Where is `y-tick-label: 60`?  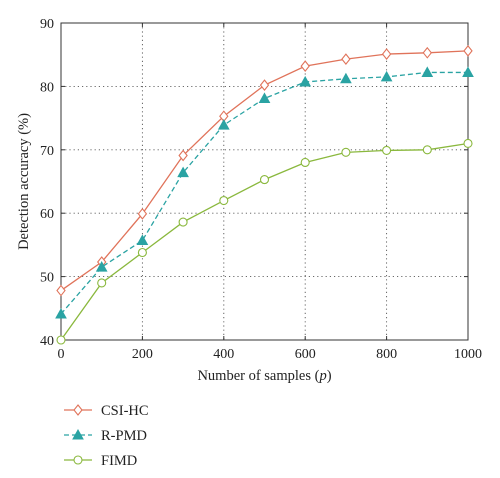 y-tick-label: 60 is located at coordinates (47, 214).